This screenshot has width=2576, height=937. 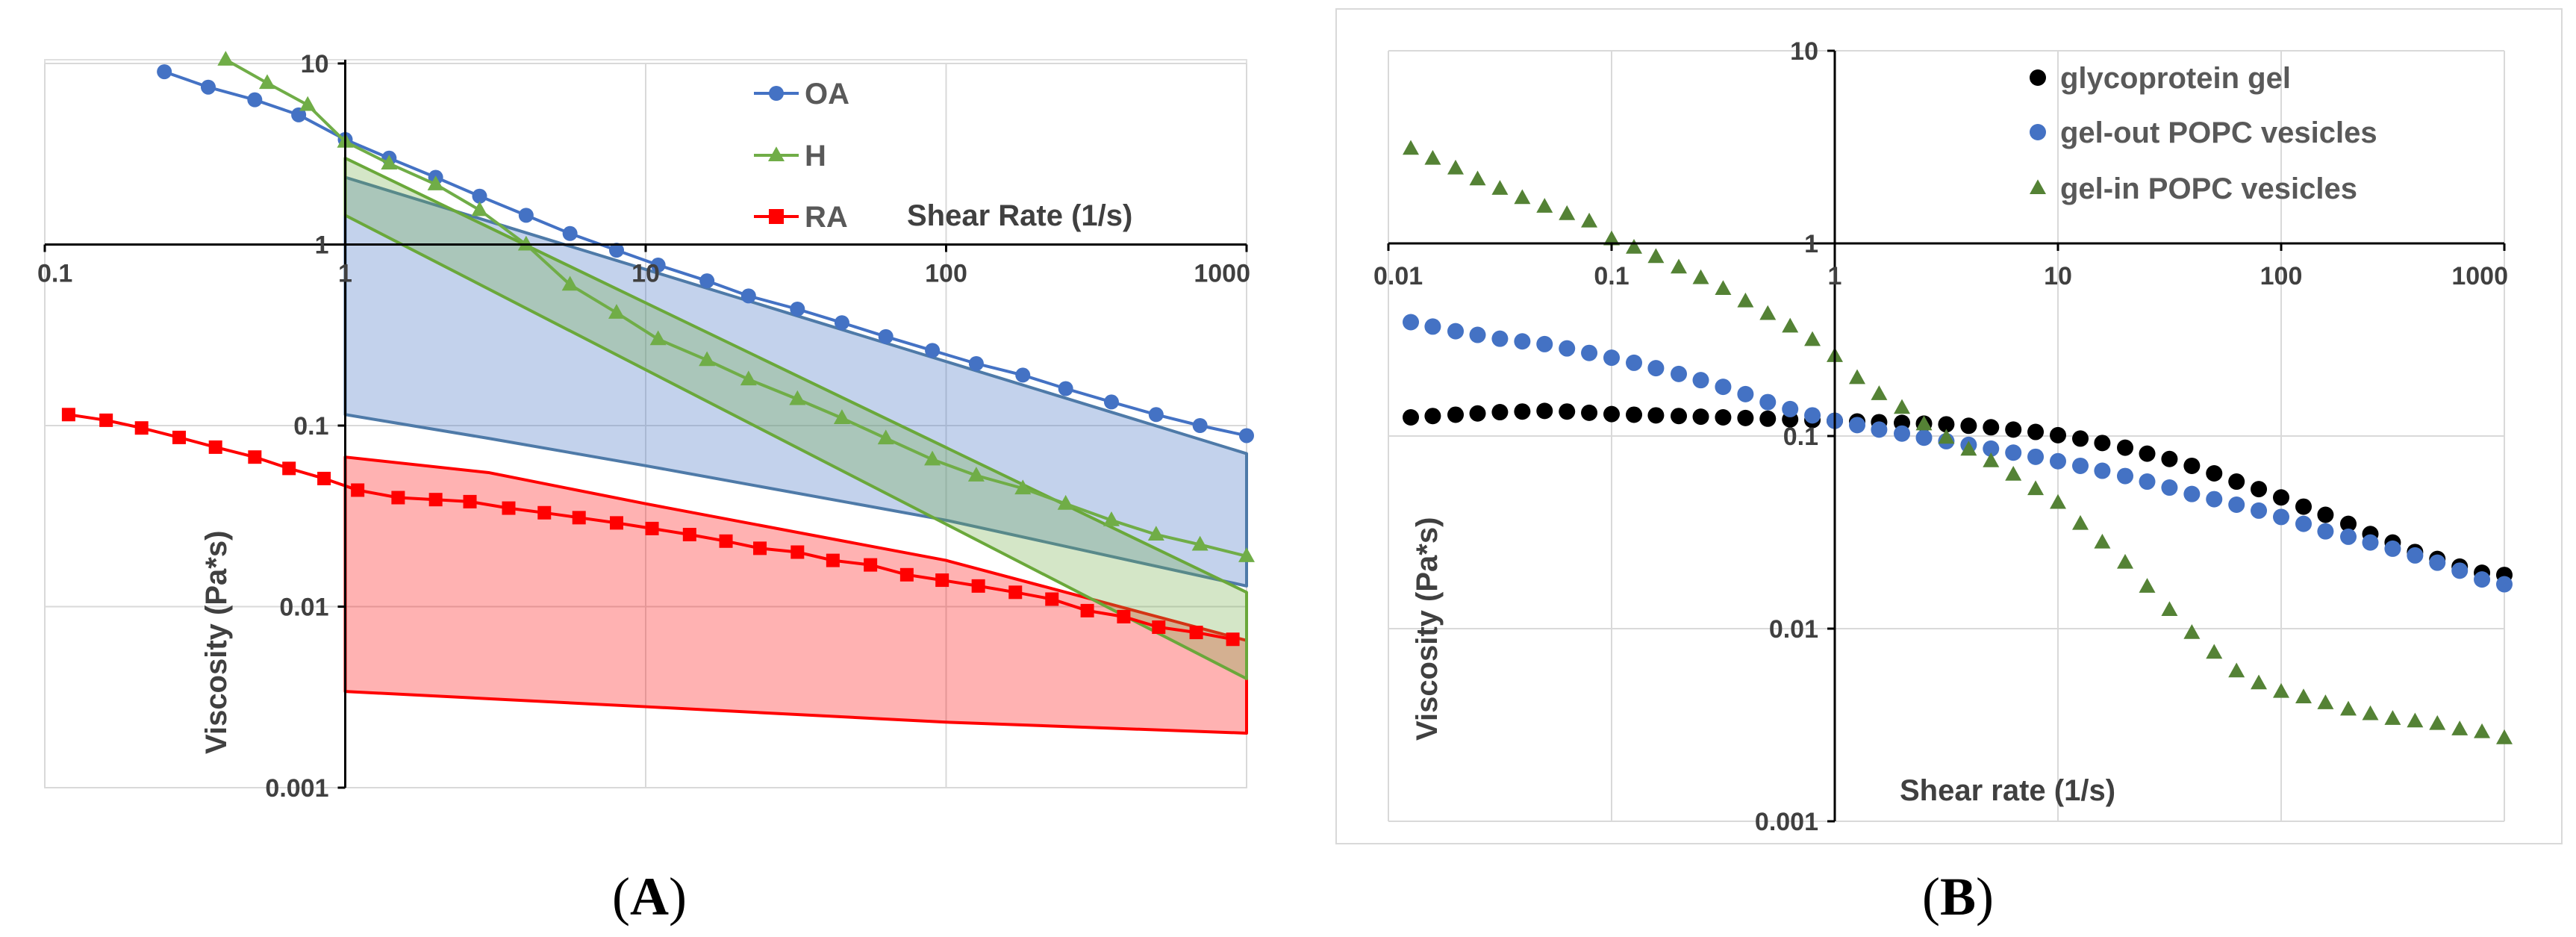 I want to click on x-tick-label-b: 1, so click(x=1835, y=276).